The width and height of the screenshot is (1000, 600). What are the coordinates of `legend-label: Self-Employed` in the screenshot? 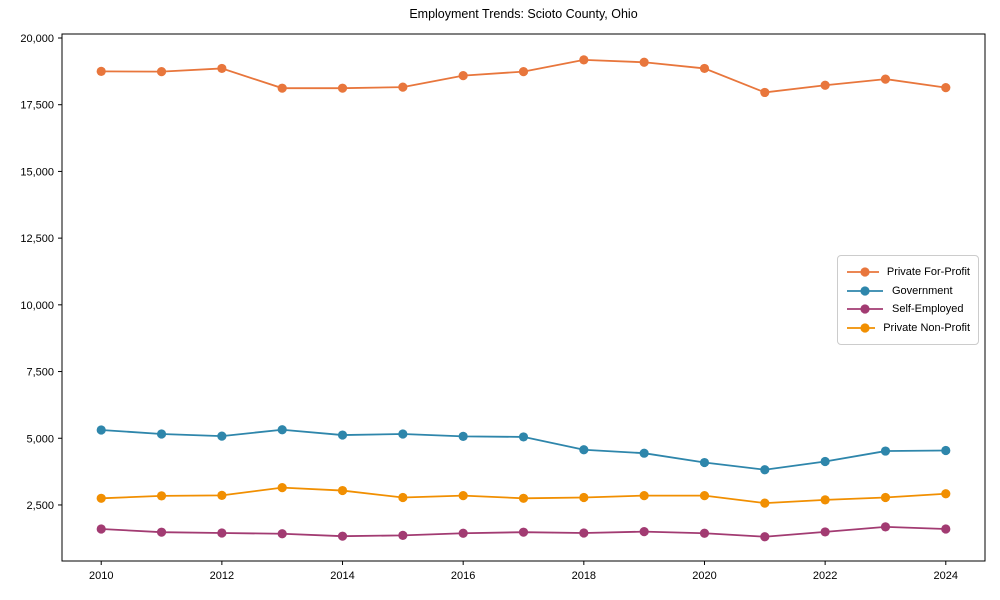 It's located at (928, 309).